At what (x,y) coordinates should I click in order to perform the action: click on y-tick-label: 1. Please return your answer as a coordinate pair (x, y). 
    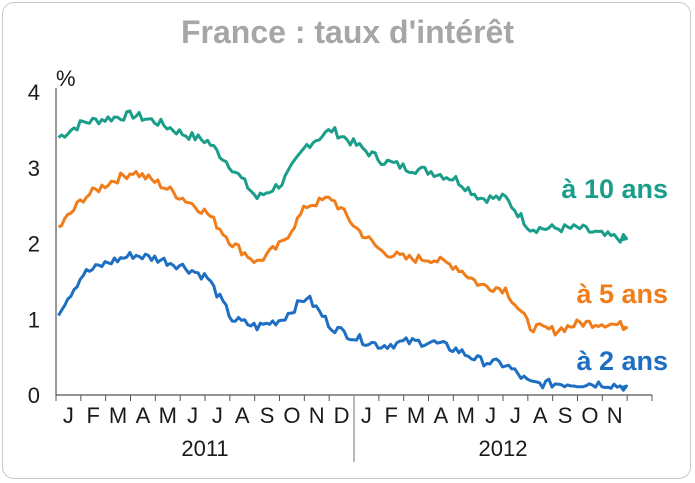
    Looking at the image, I should click on (34, 319).